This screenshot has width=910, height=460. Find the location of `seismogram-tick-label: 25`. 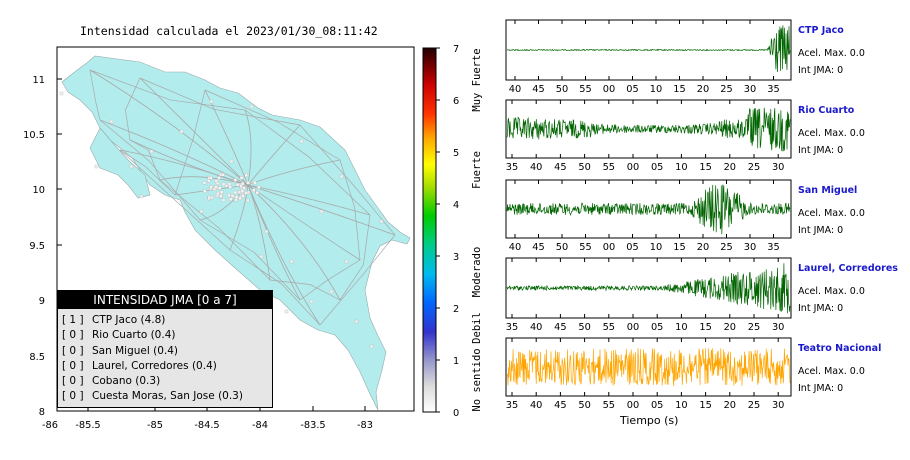

seismogram-tick-label: 25 is located at coordinates (754, 167).